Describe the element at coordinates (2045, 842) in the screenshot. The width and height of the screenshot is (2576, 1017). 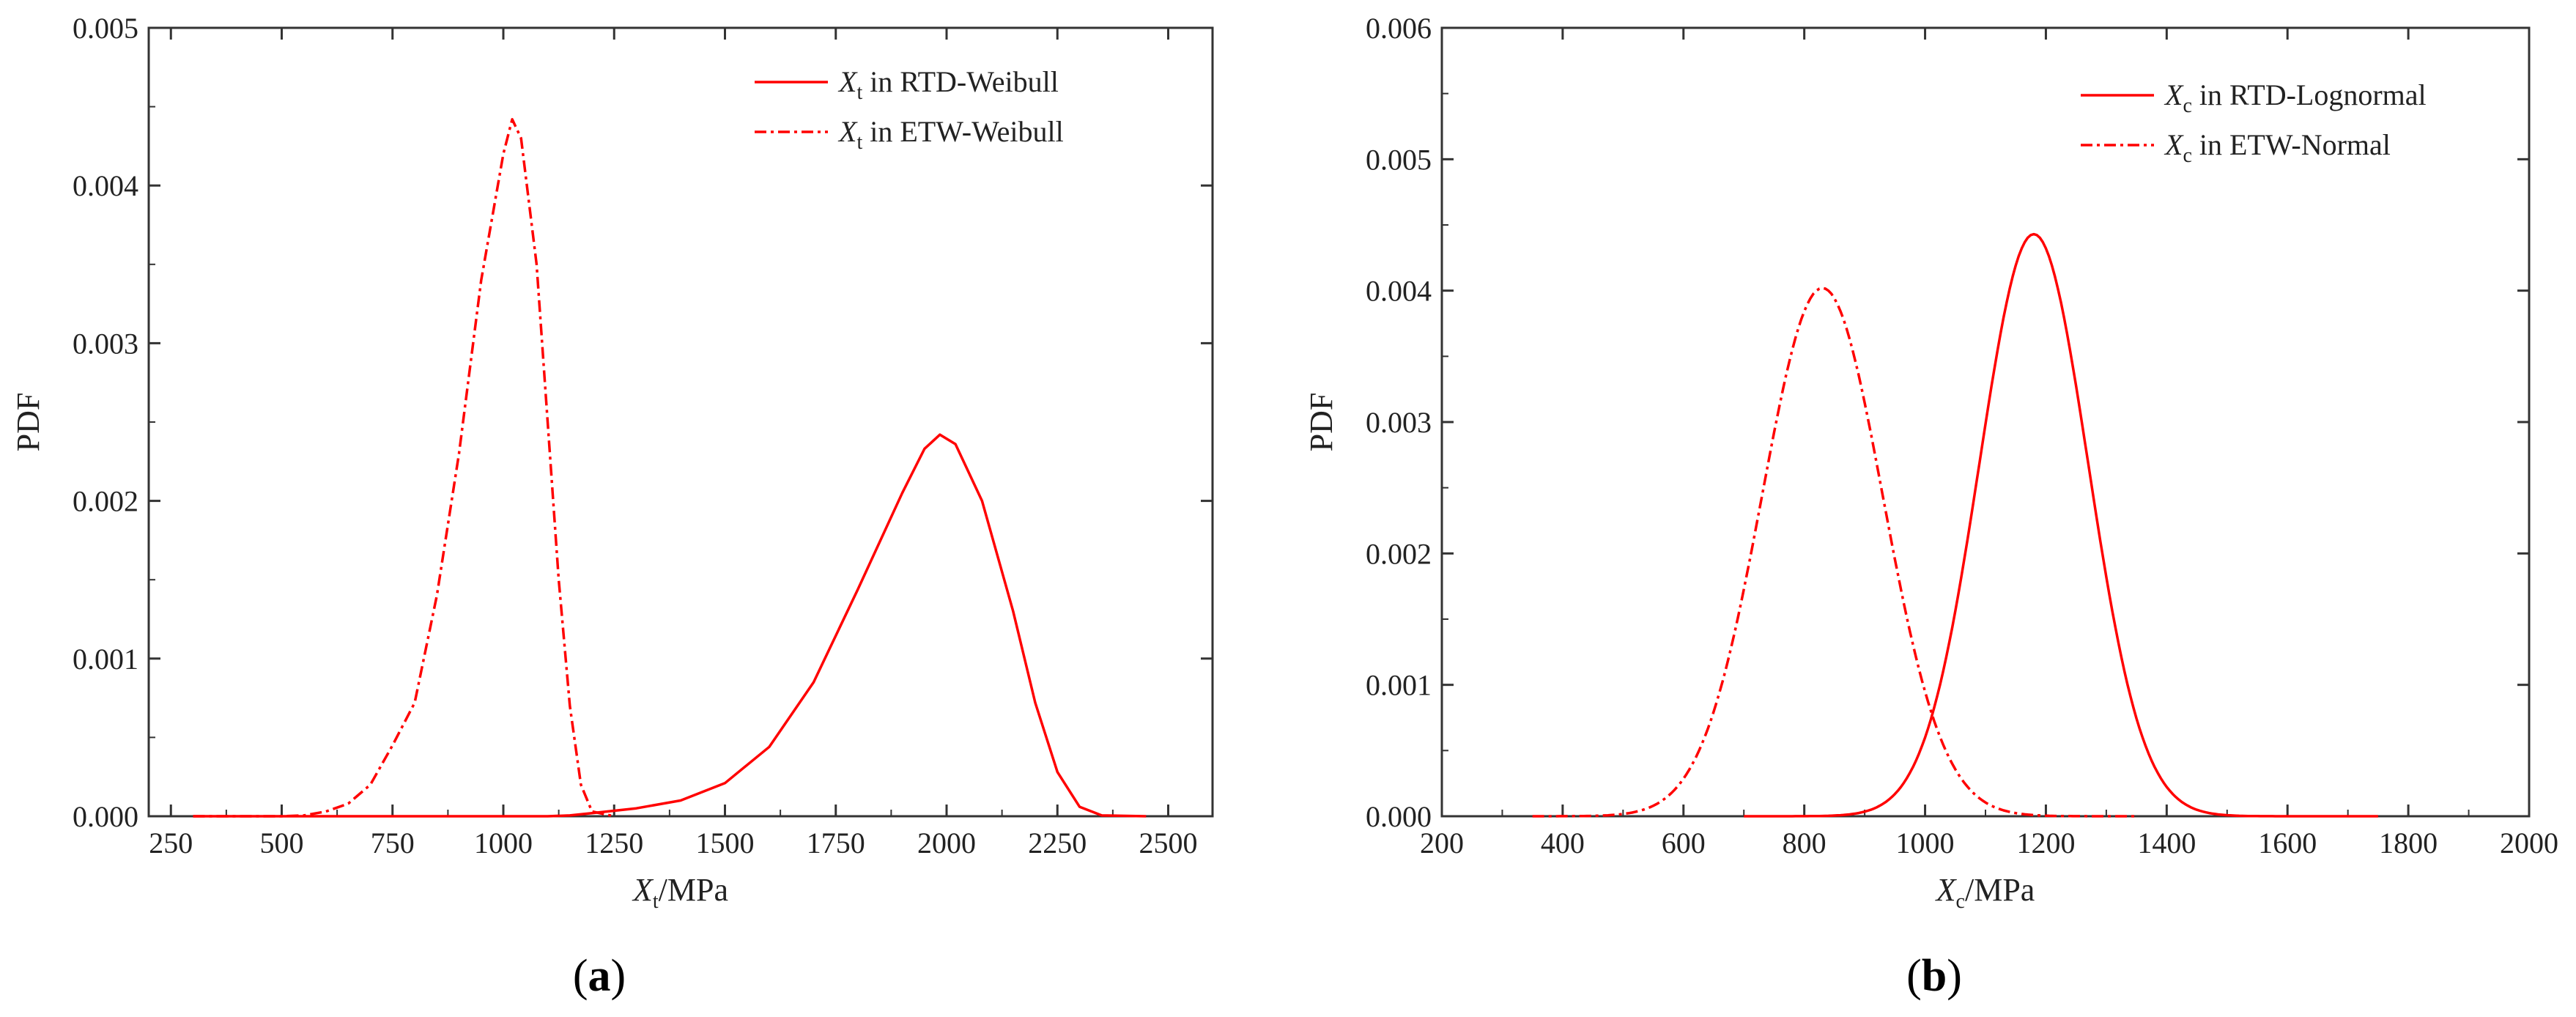
I see `x-tick-label: 1200` at that location.